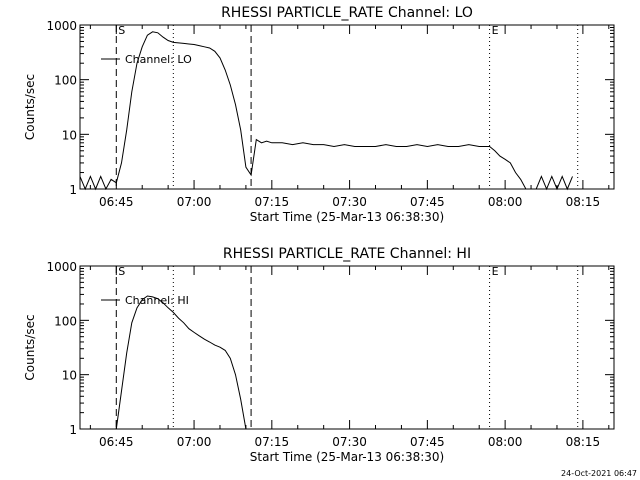  I want to click on panel-1-x-tick-label: 07:00, so click(194, 202).